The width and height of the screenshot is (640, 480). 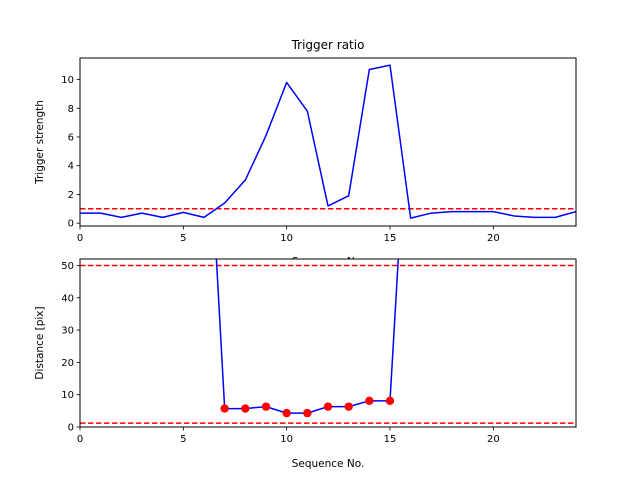 What do you see at coordinates (390, 238) in the screenshot?
I see `top-x-tick-label: 15` at bounding box center [390, 238].